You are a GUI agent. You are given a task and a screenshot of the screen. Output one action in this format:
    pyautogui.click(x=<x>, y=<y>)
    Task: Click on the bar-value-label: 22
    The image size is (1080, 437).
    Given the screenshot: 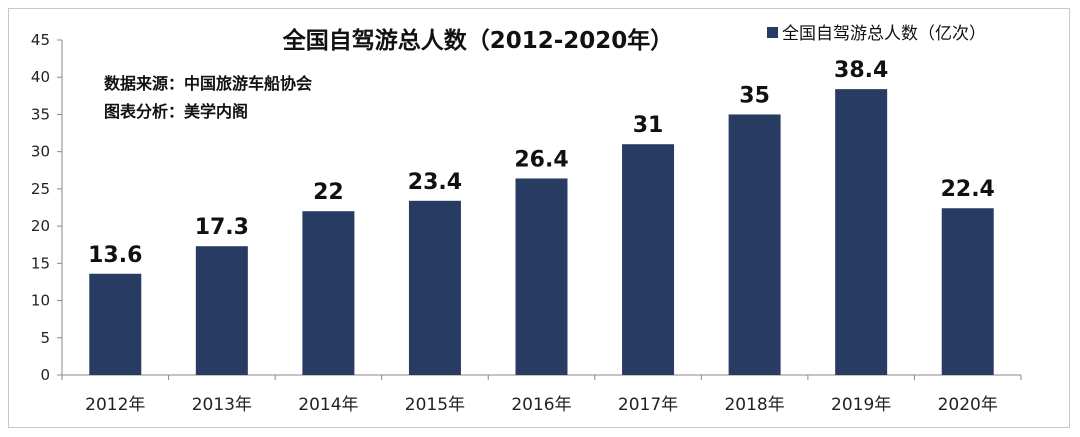 What is the action you would take?
    pyautogui.click(x=328, y=192)
    